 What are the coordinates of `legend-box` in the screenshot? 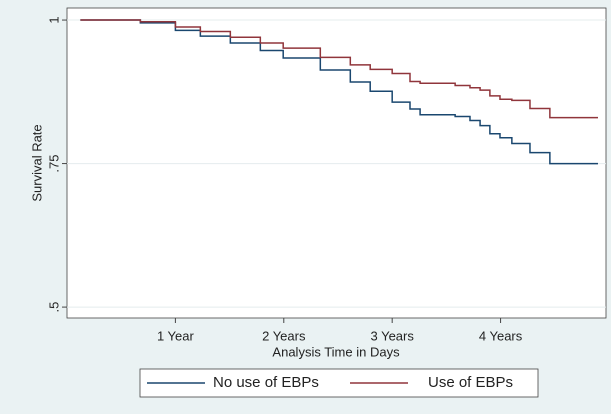 It's located at (339, 383).